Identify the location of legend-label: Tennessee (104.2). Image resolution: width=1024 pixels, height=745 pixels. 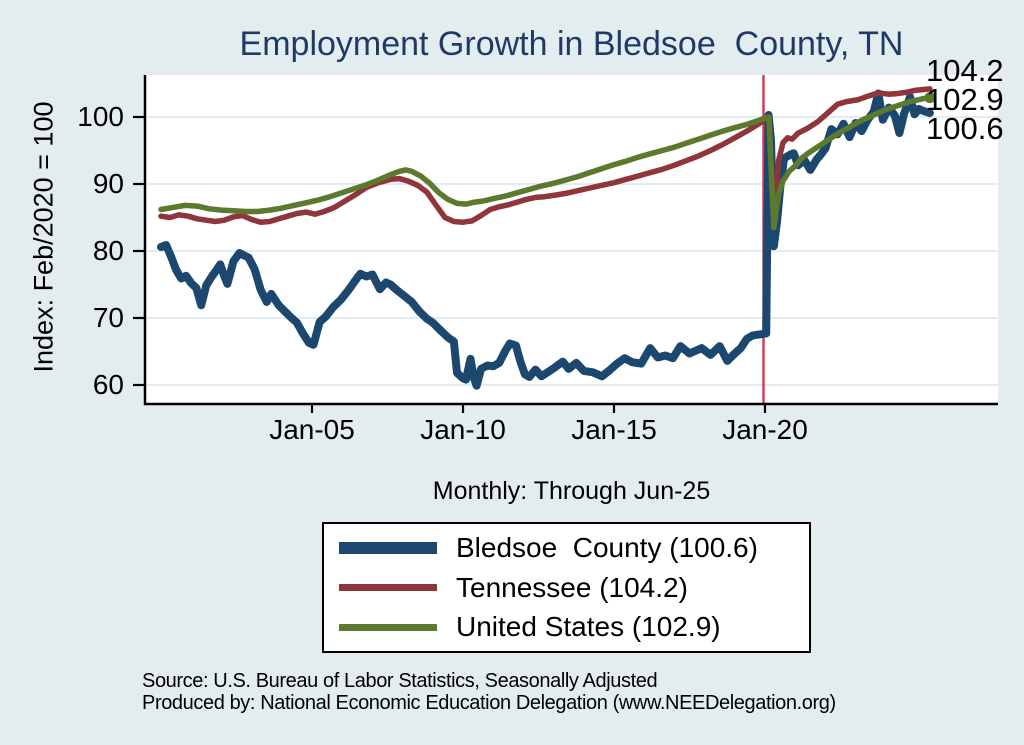
(572, 587).